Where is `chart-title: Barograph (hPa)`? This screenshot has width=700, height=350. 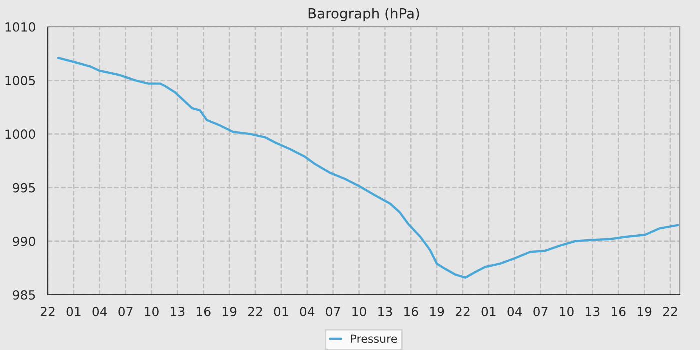
chart-title: Barograph (hPa) is located at coordinates (364, 15).